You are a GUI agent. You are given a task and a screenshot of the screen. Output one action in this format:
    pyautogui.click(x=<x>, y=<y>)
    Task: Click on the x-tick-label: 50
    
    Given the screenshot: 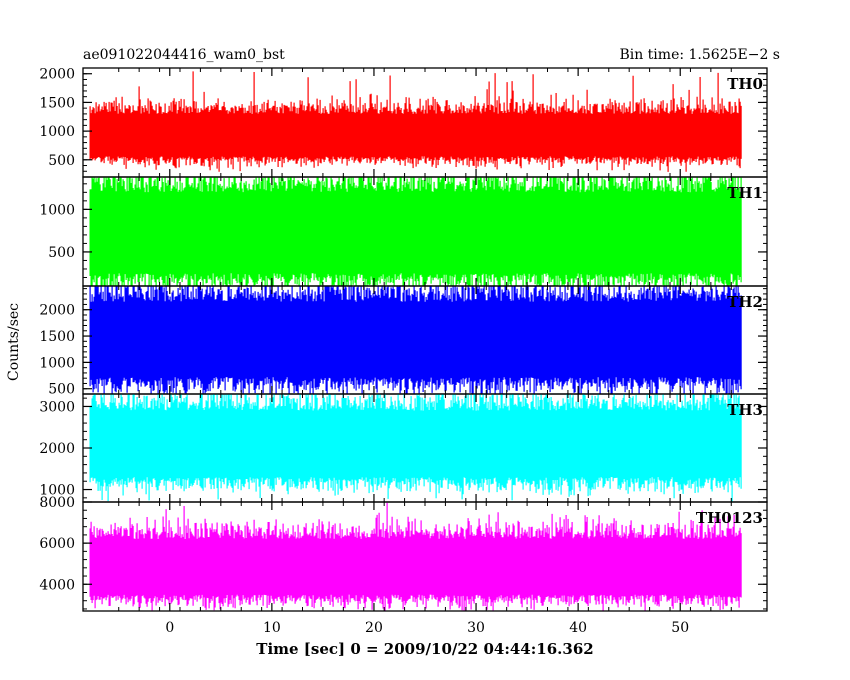 What is the action you would take?
    pyautogui.click(x=680, y=628)
    